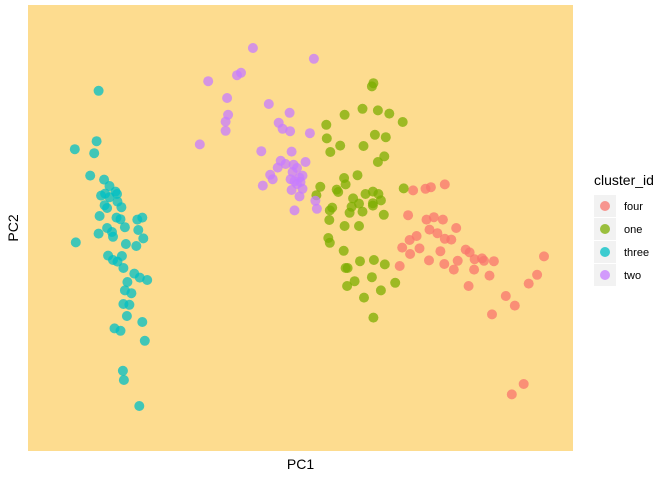  Describe the element at coordinates (13, 227) in the screenshot. I see `y-axis-title: PC2` at that location.